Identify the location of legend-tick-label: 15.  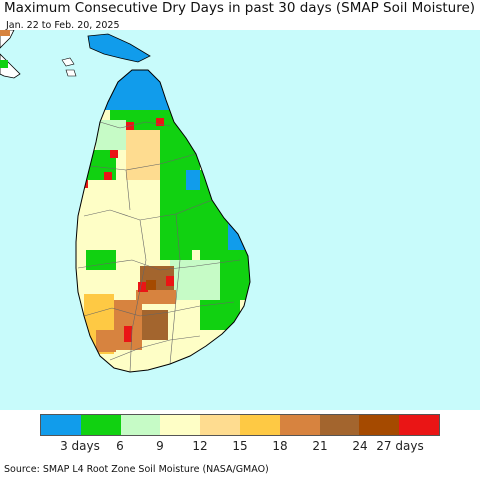
(240, 446).